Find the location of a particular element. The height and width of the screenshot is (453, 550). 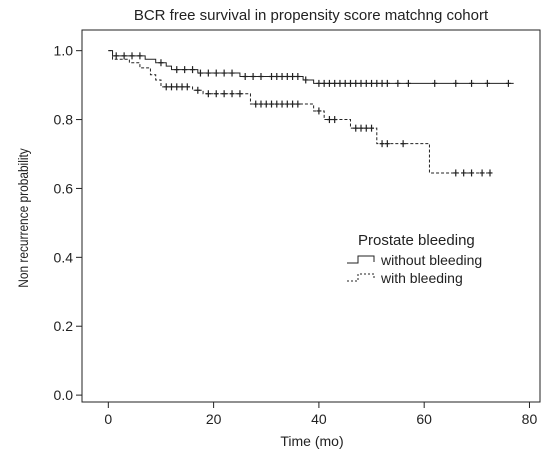

x-tick-label: 80 is located at coordinates (530, 419).